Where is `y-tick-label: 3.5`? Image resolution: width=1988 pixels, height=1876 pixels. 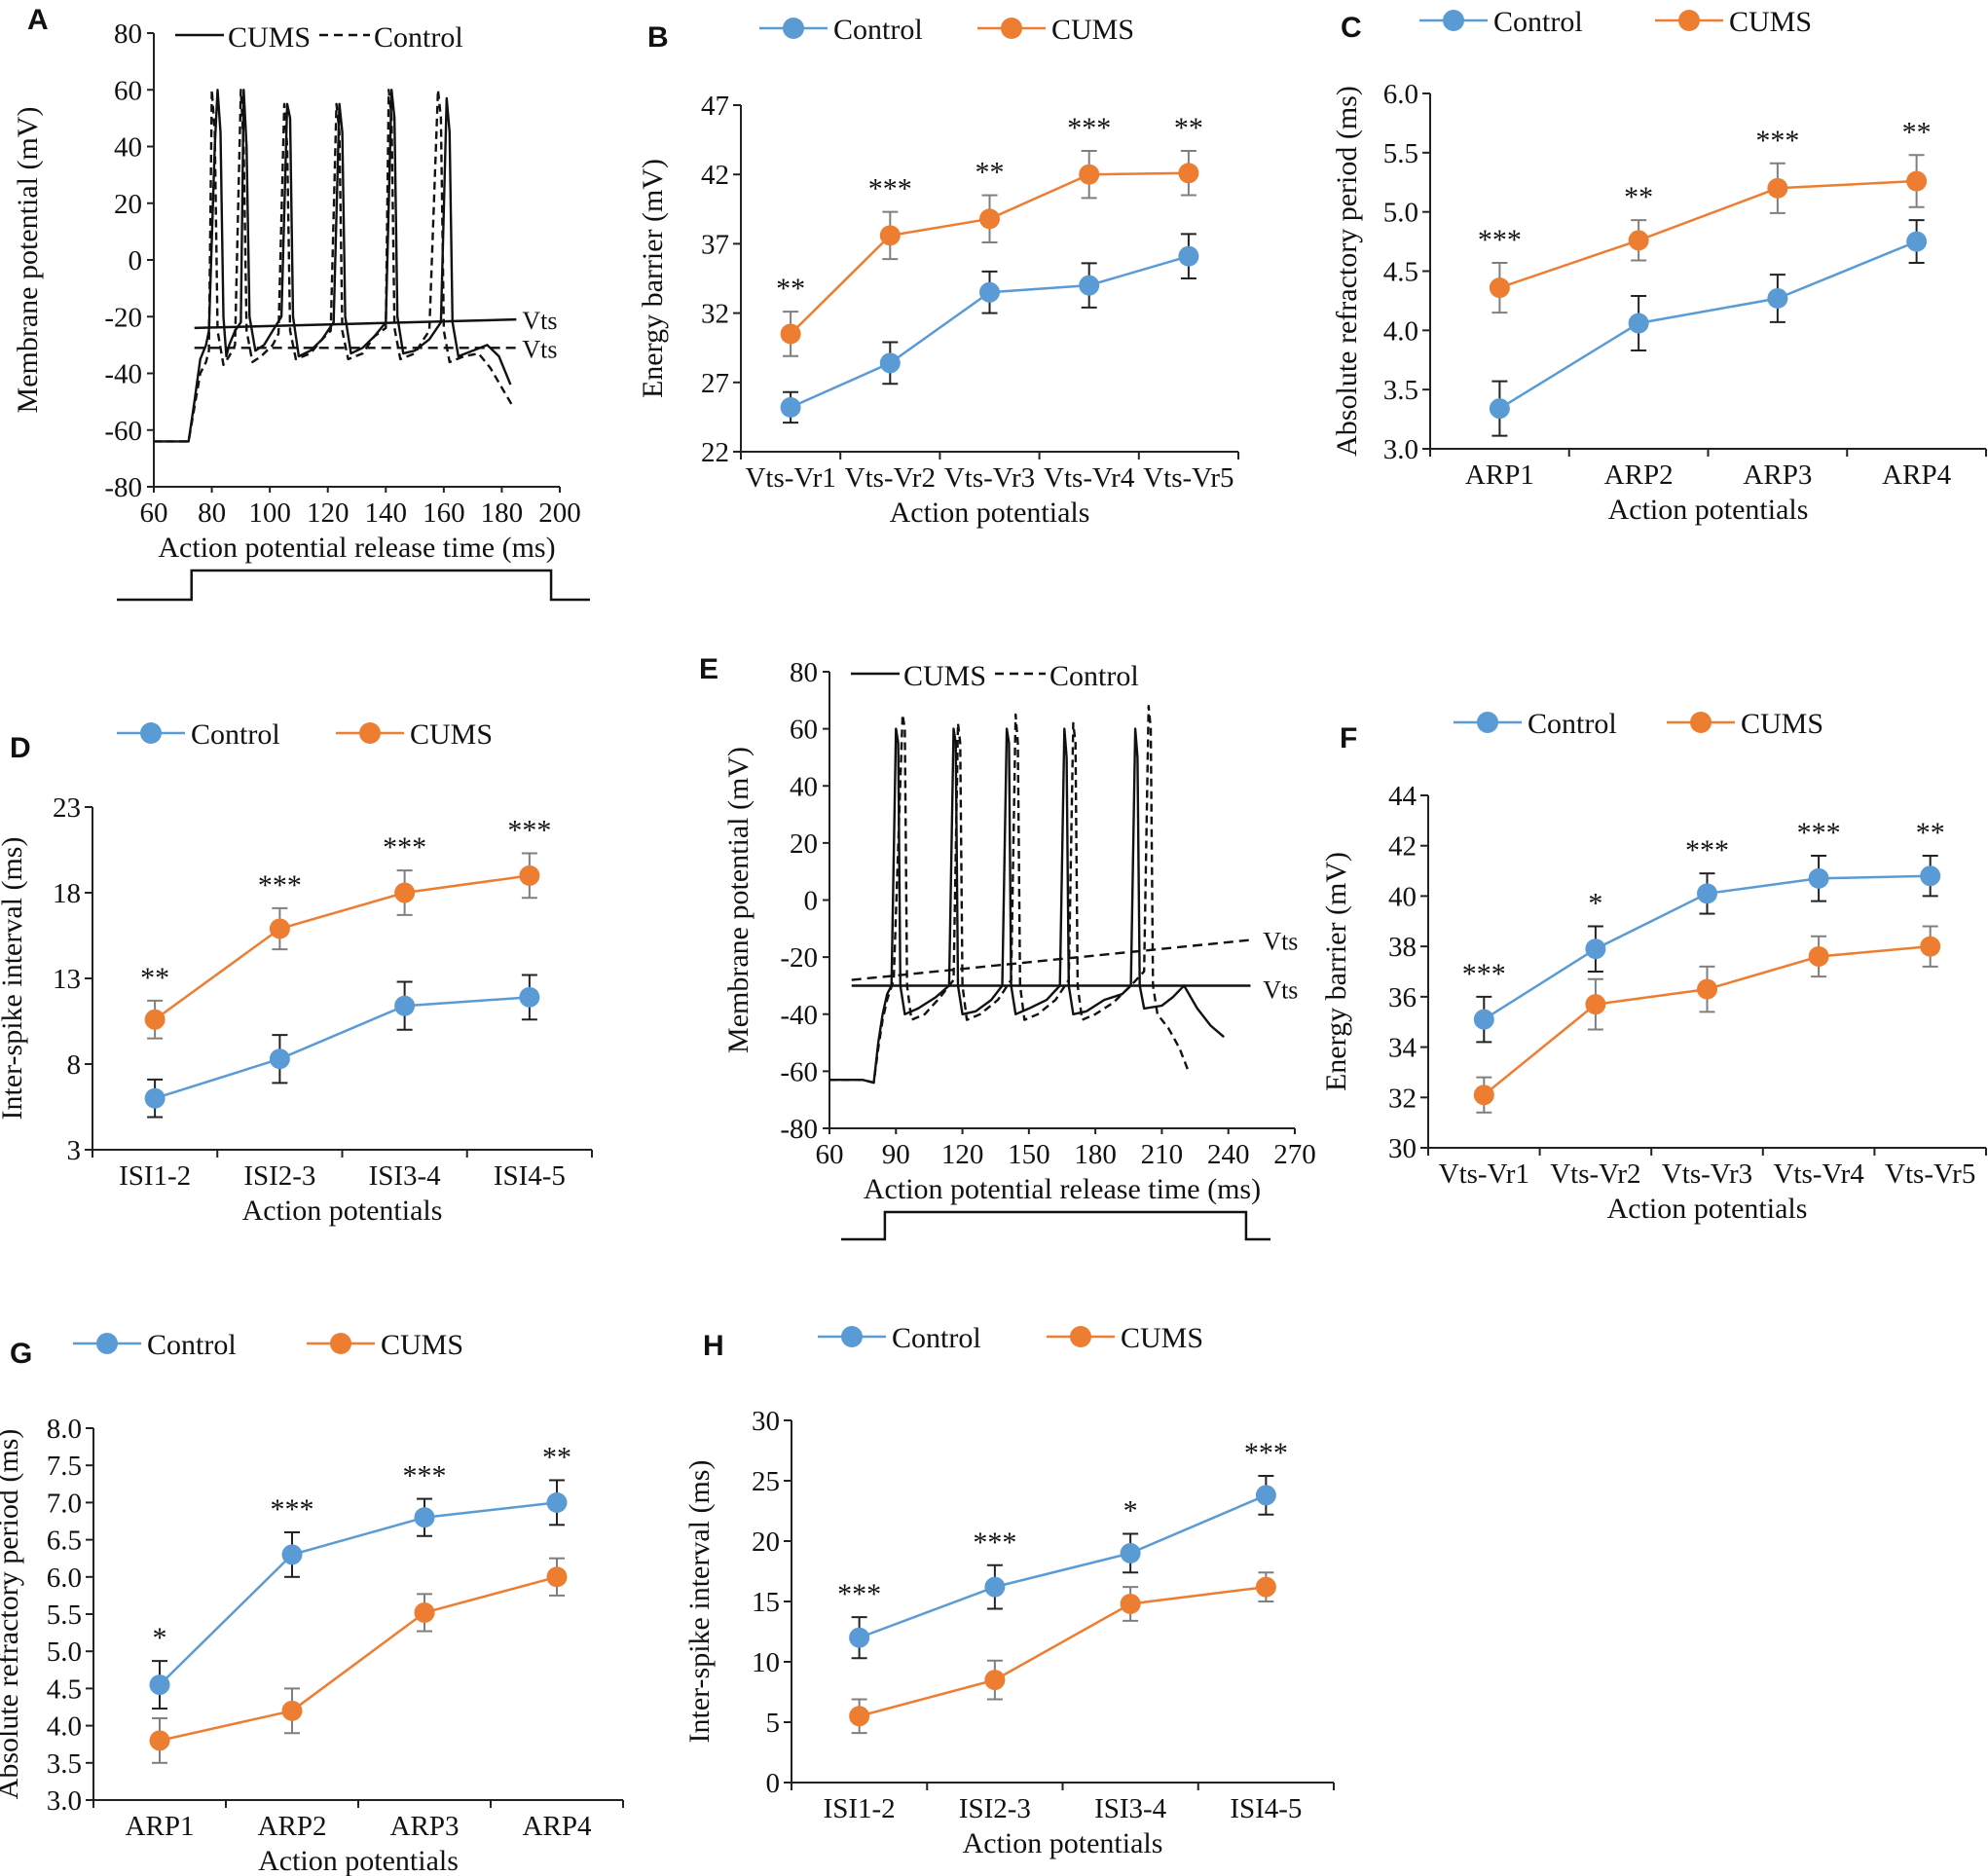 y-tick-label: 3.5 is located at coordinates (1400, 391).